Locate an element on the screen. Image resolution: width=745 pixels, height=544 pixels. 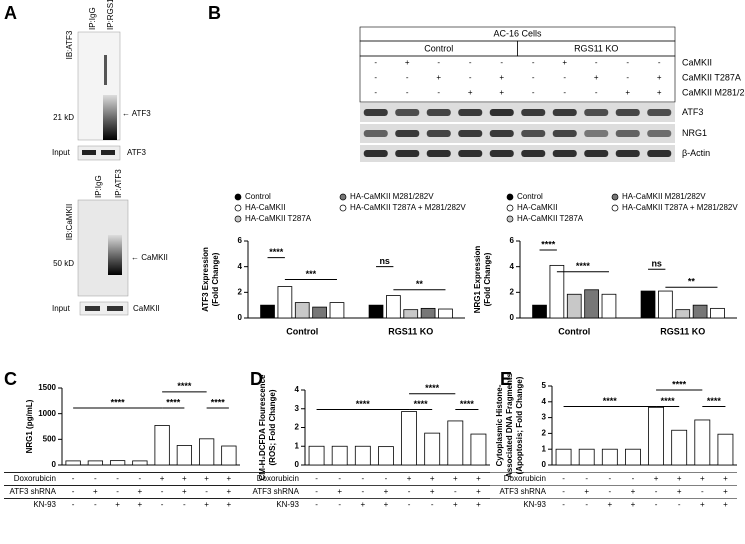
input-label: Input is located at coordinates (61, 152).